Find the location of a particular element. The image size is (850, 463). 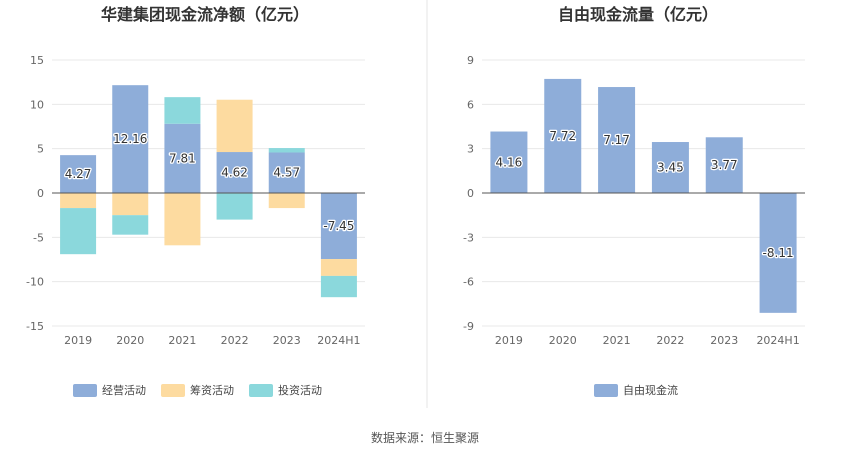

bar-经营活动-2020 is located at coordinates (130, 139).